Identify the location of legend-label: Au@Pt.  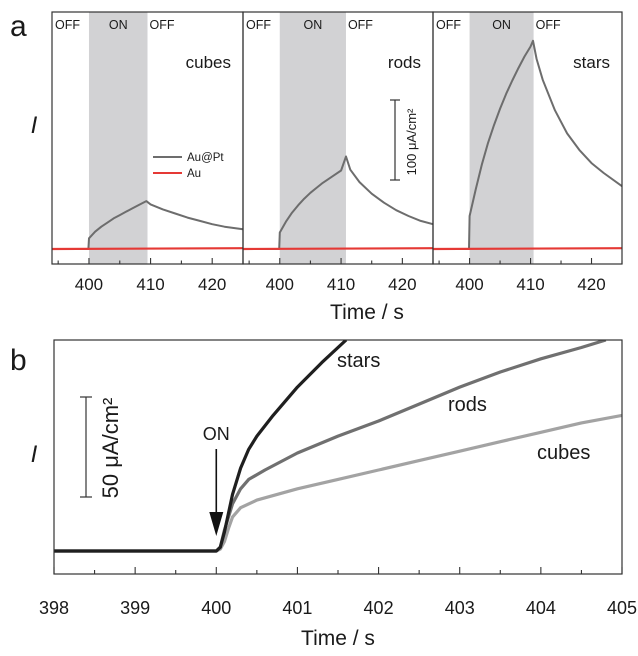
(205, 158).